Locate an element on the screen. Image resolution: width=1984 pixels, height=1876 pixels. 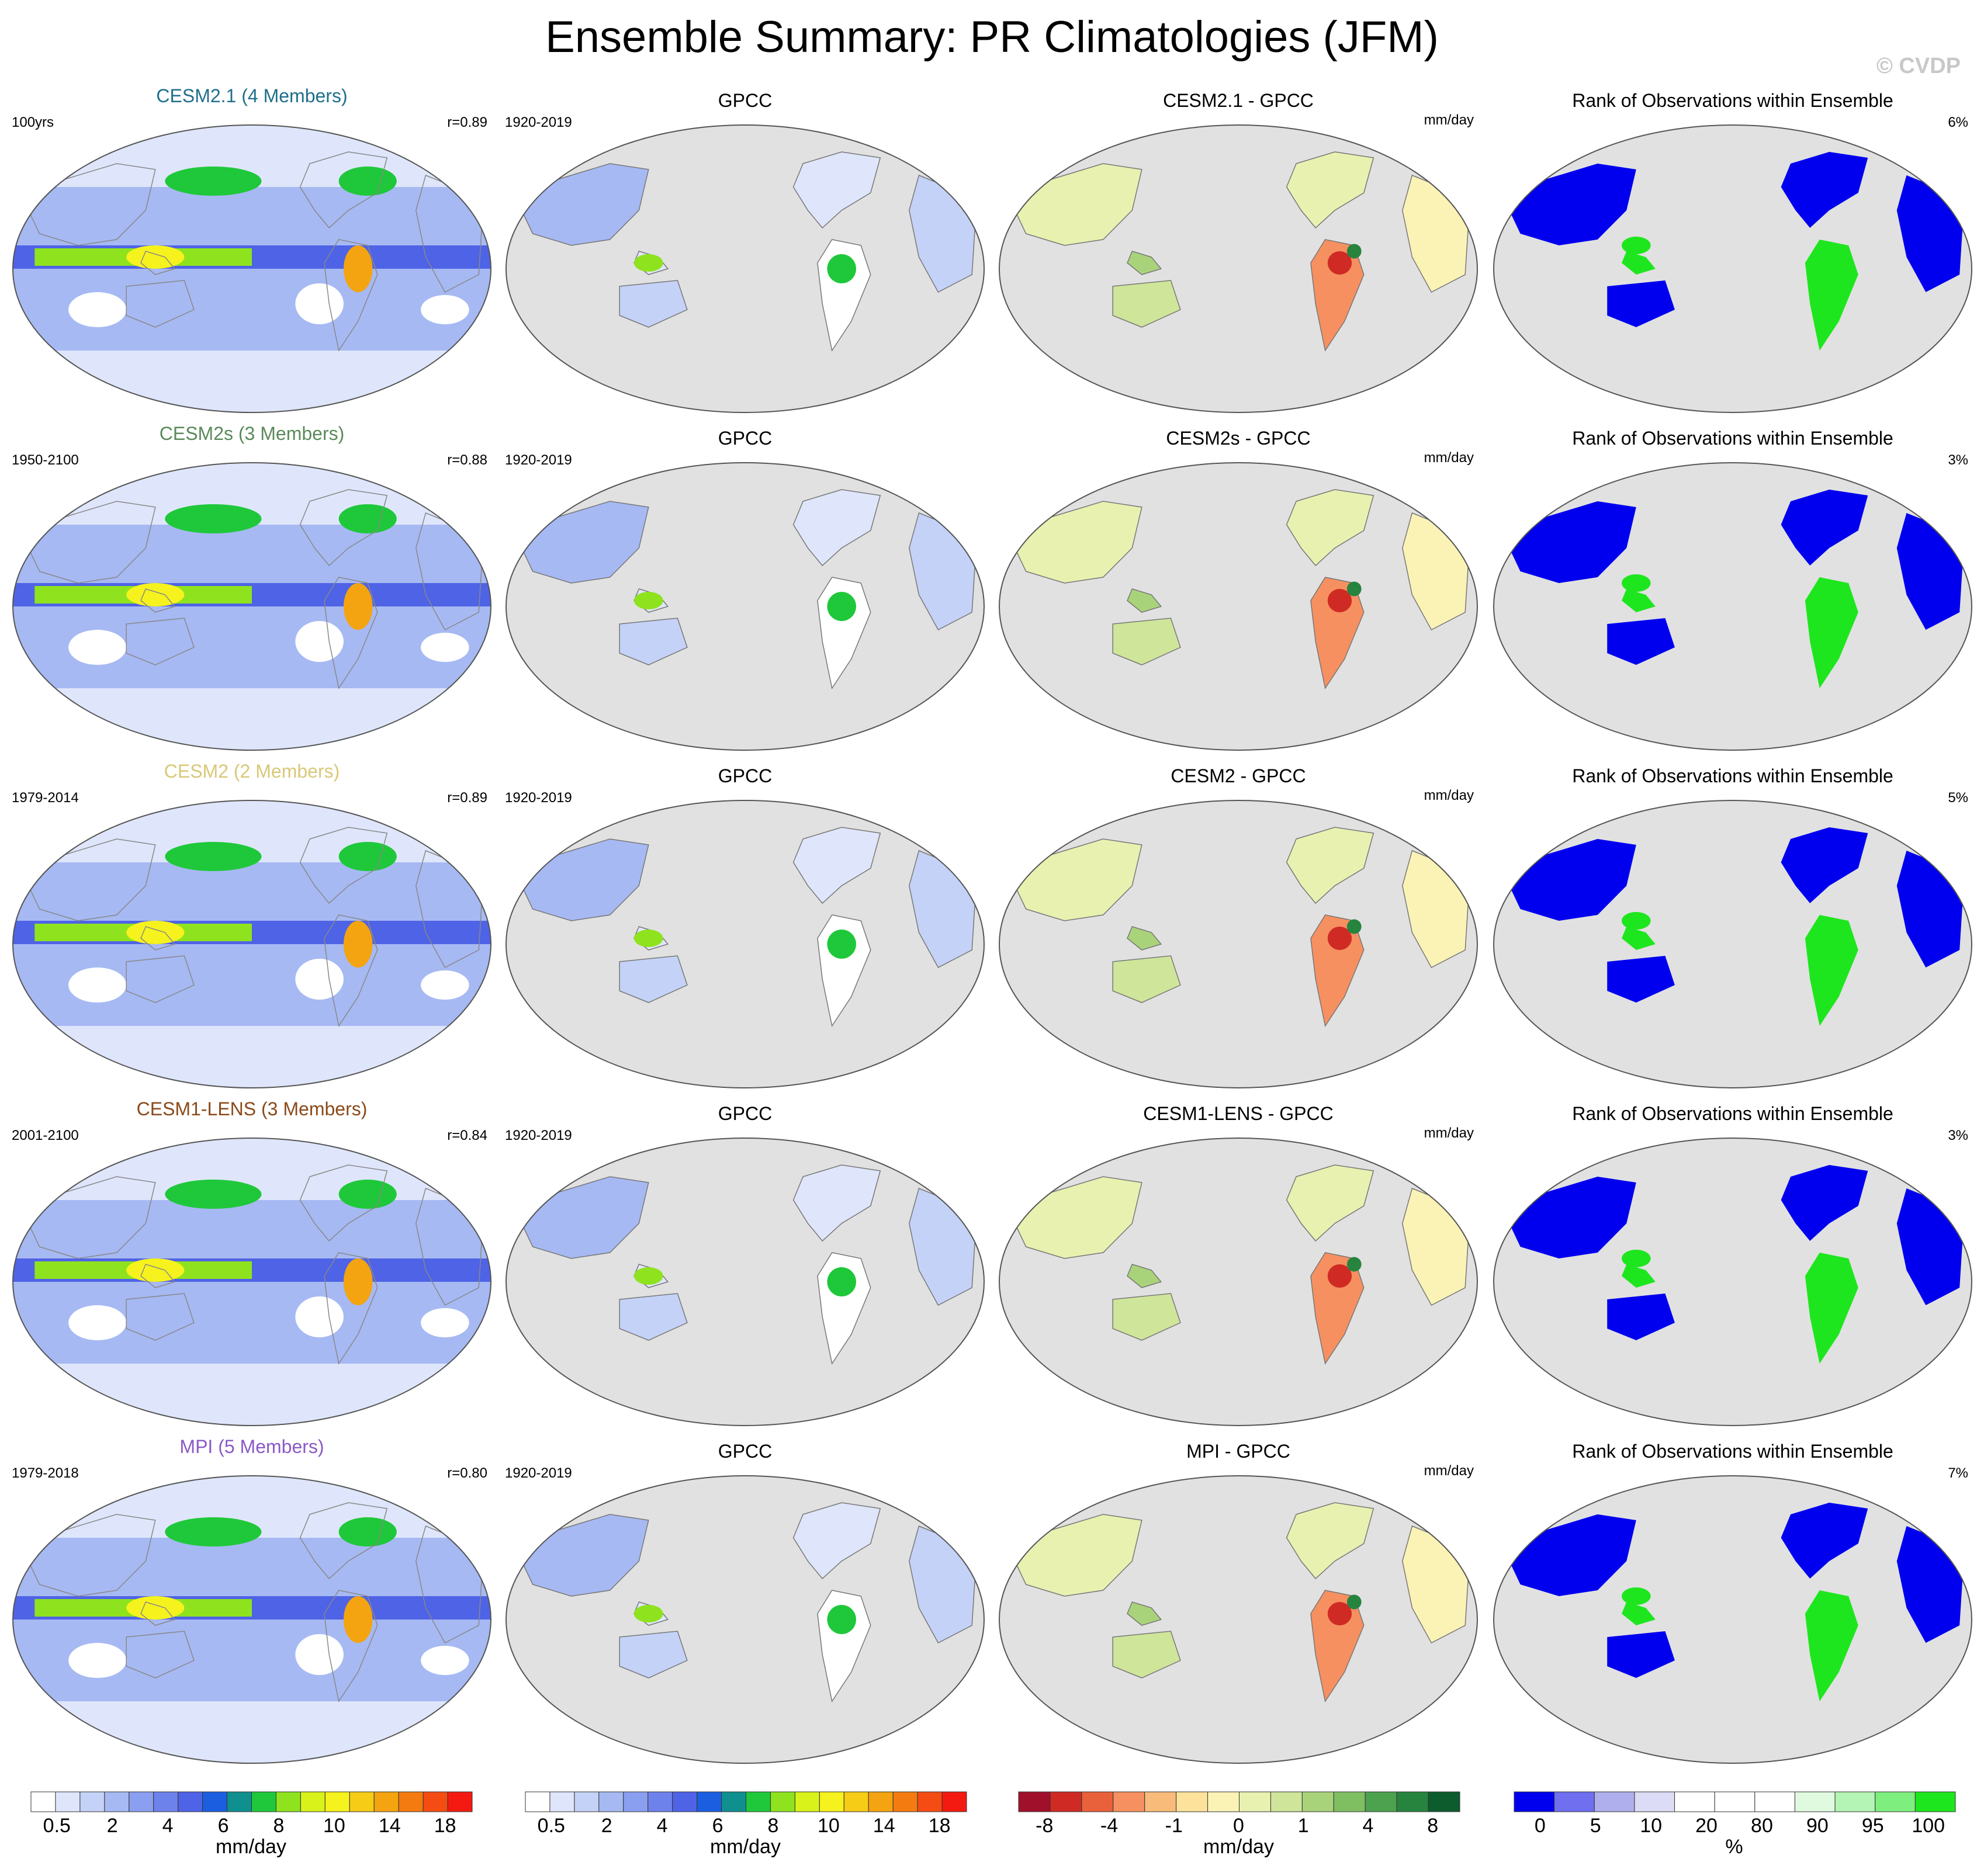
colorbar-tick-label: 5 is located at coordinates (1595, 1826).